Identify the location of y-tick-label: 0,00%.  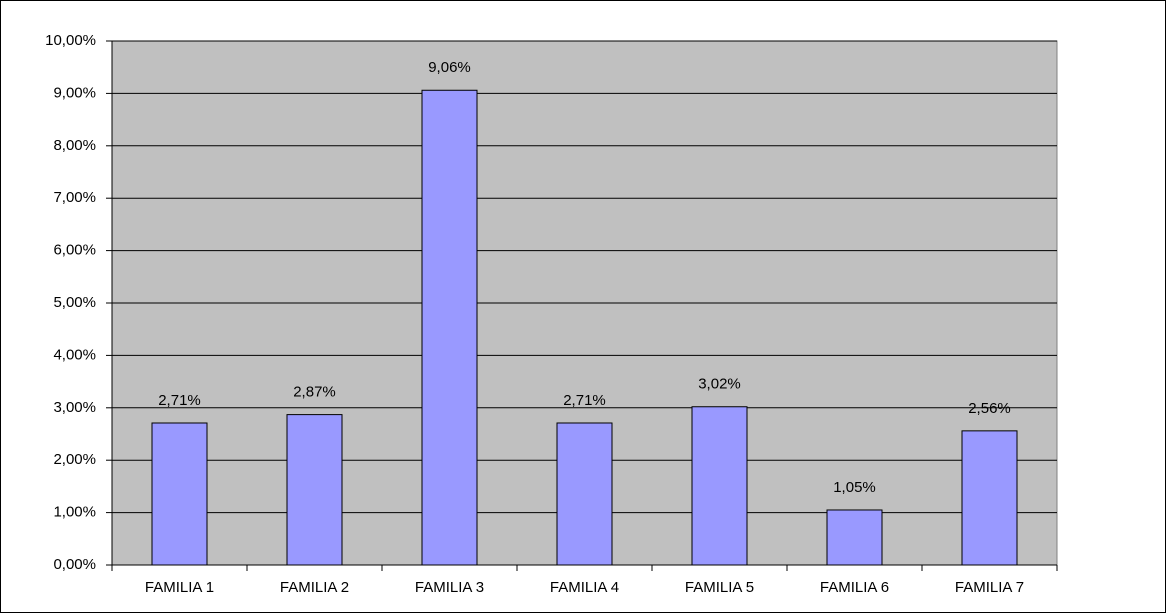
(74, 564).